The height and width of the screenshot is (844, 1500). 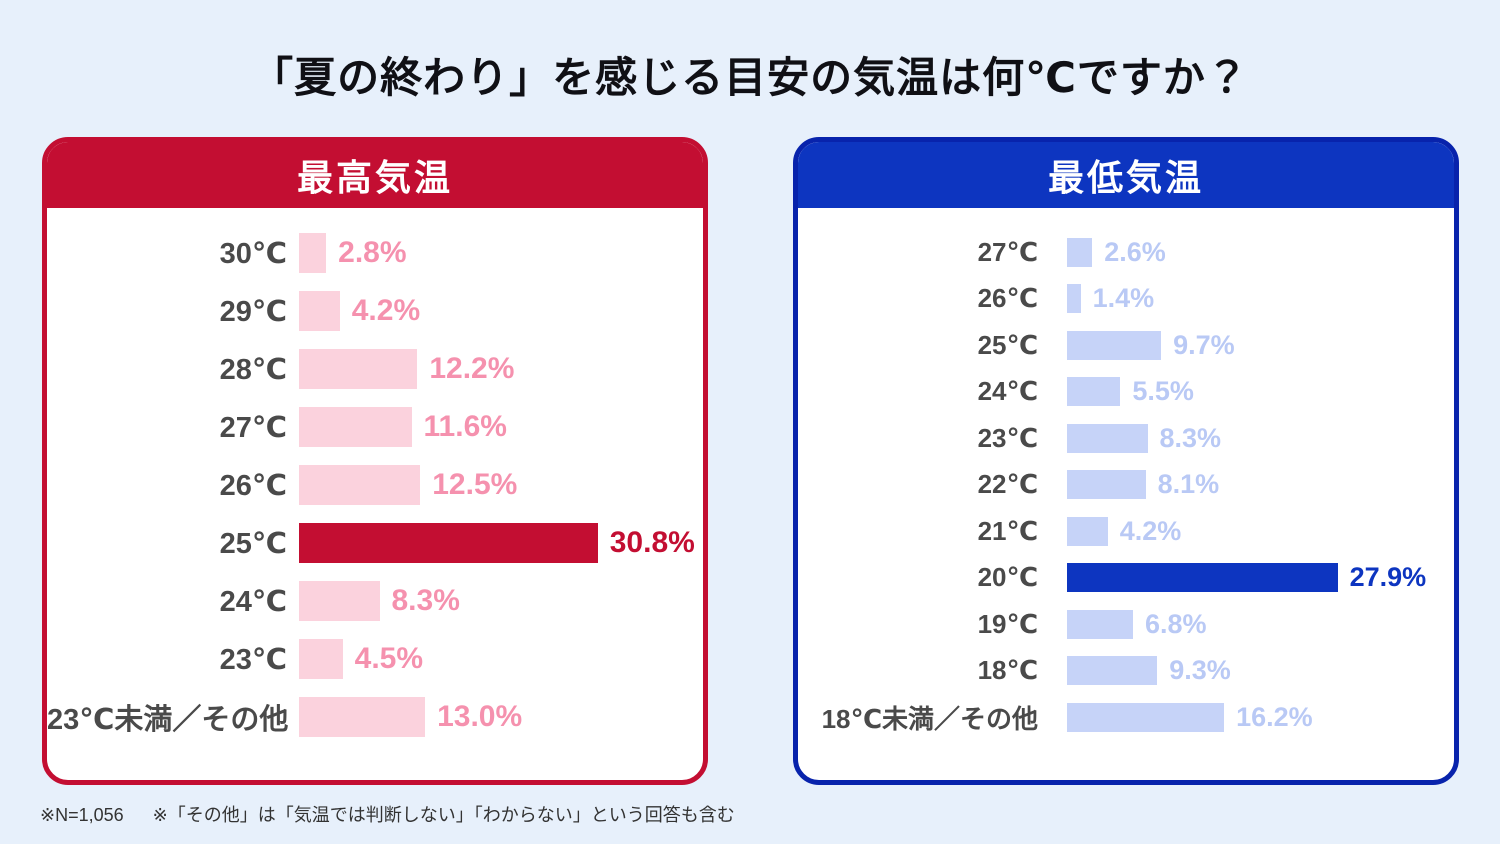 I want to click on sample-size-note: ※N=1,056, so click(x=82, y=815).